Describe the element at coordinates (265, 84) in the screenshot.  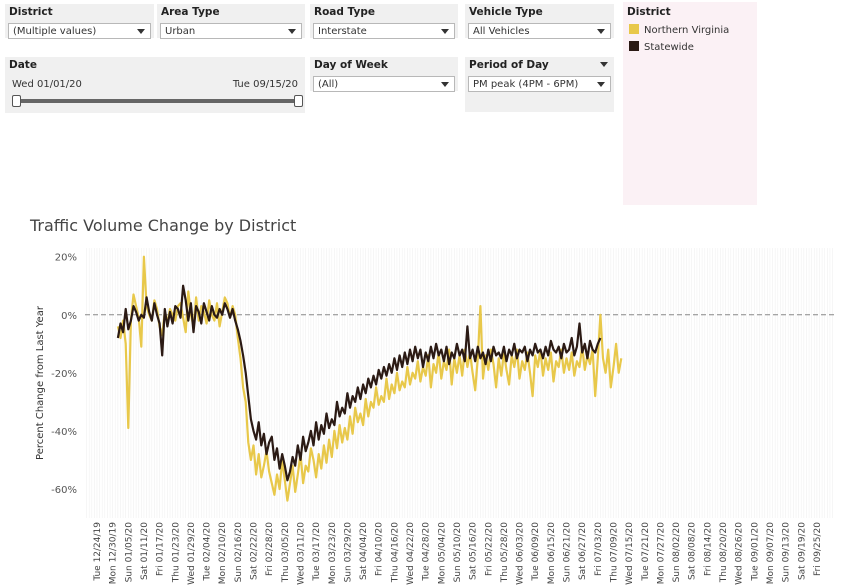
I see `date-end: Tue 09/15/20` at that location.